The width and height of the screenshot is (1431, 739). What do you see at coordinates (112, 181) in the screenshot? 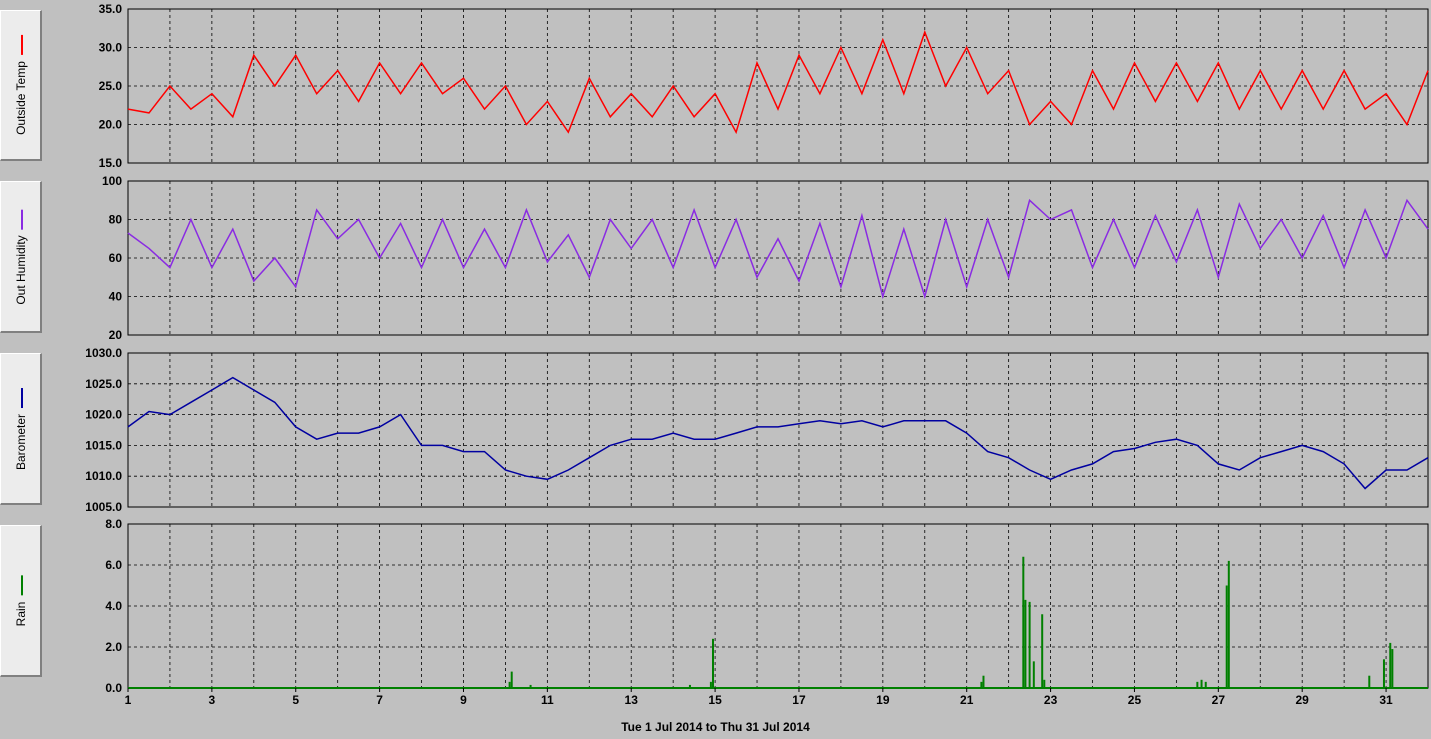
I see `out-humidity-y-tick-label: 100` at bounding box center [112, 181].